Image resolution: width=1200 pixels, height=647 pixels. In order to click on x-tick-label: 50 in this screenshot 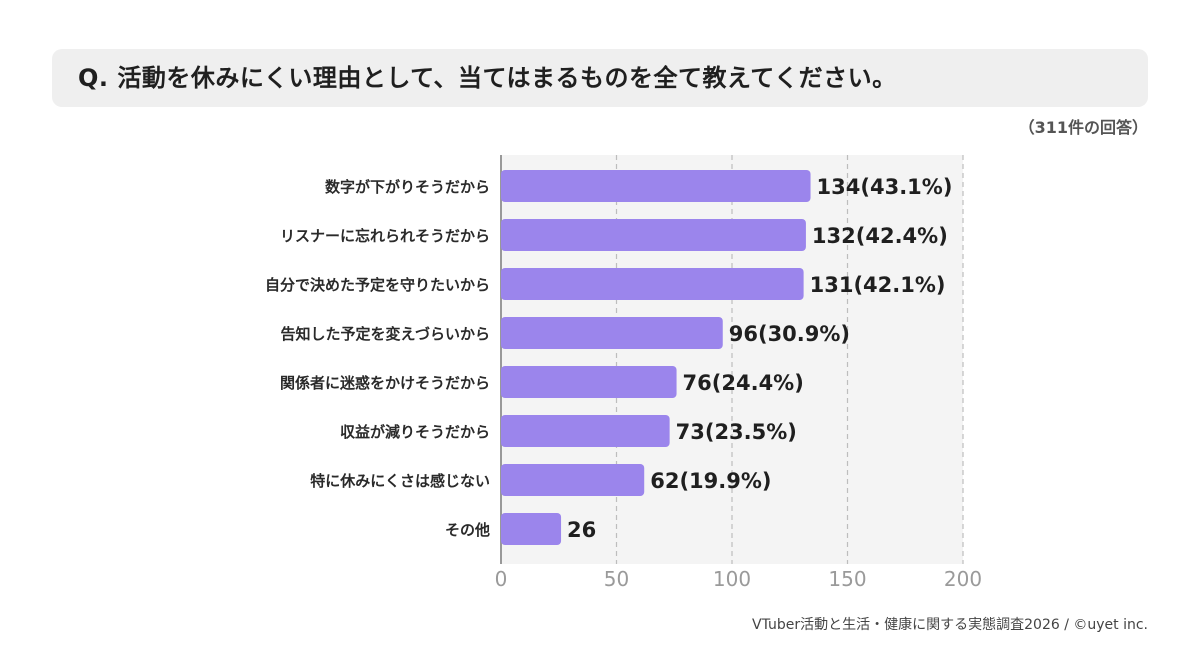, I will do `click(616, 579)`.